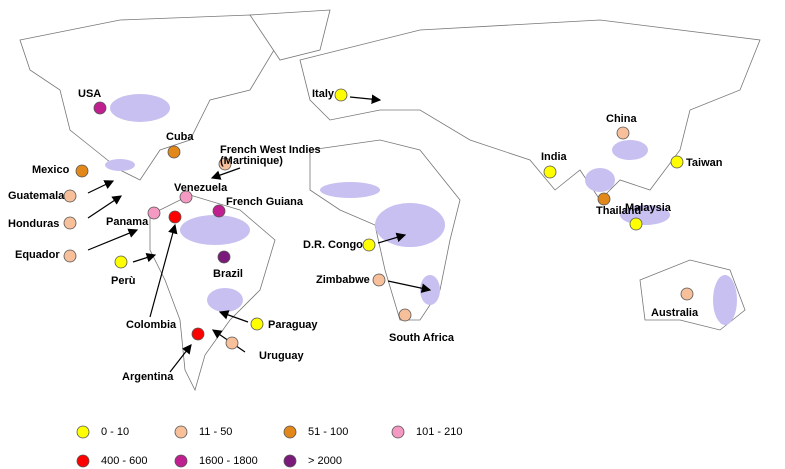  Describe the element at coordinates (251, 161) in the screenshot. I see `country-label: (Martinique)` at that location.